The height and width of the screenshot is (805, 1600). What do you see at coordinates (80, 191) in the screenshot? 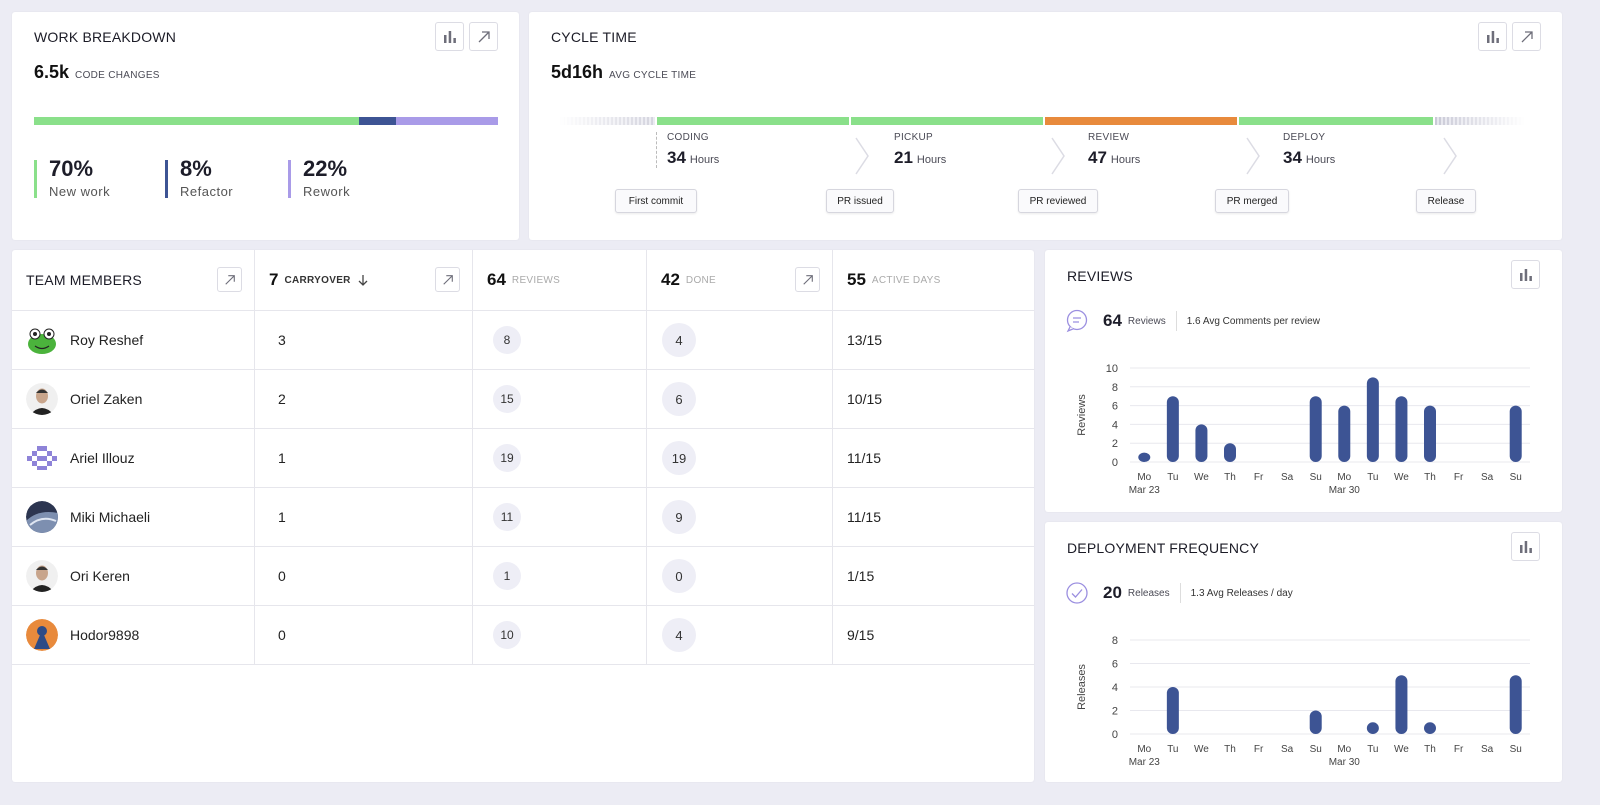
I see `new-work-label: New work` at bounding box center [80, 191].